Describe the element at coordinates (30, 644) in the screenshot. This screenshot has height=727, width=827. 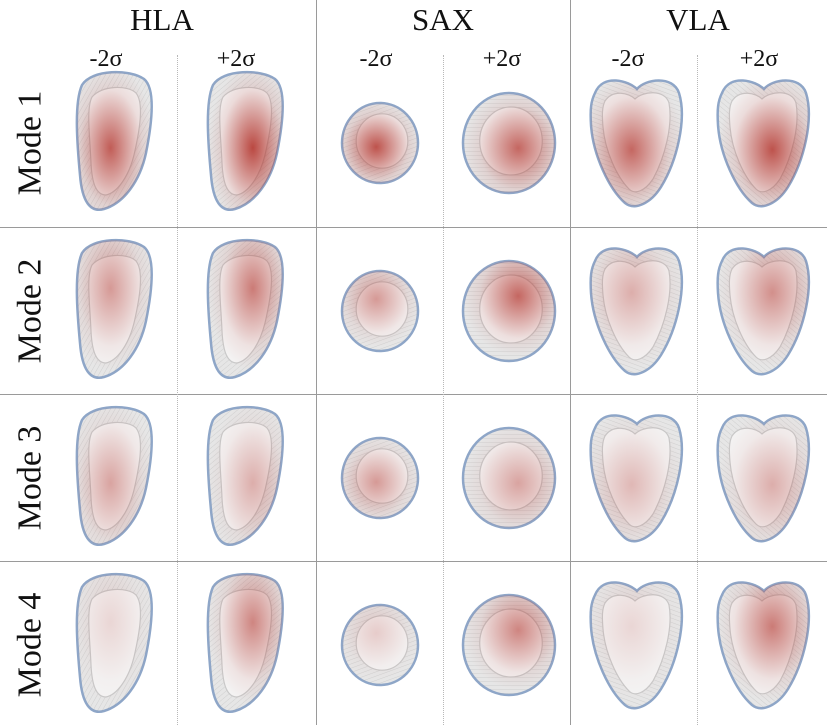
I see `row-label-mode-4: Mode 4` at that location.